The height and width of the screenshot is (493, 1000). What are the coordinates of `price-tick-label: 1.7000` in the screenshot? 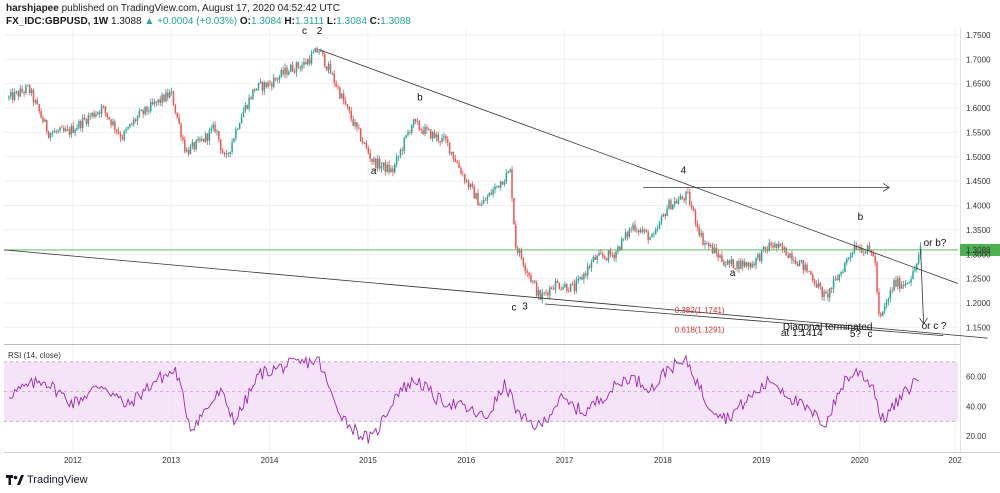 It's located at (978, 59).